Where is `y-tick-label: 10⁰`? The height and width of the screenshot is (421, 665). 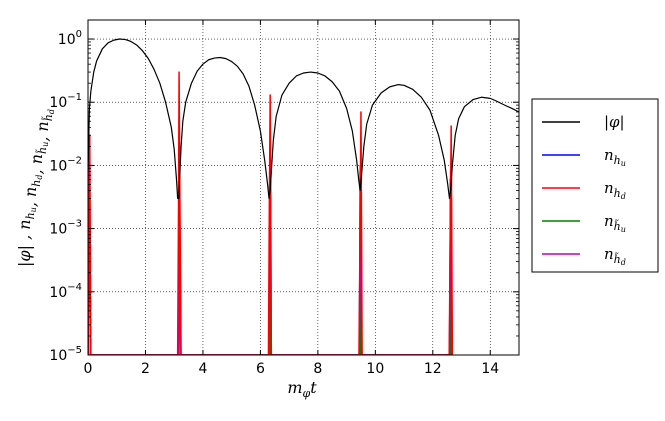
y-tick-label: 10⁰ is located at coordinates (70, 38).